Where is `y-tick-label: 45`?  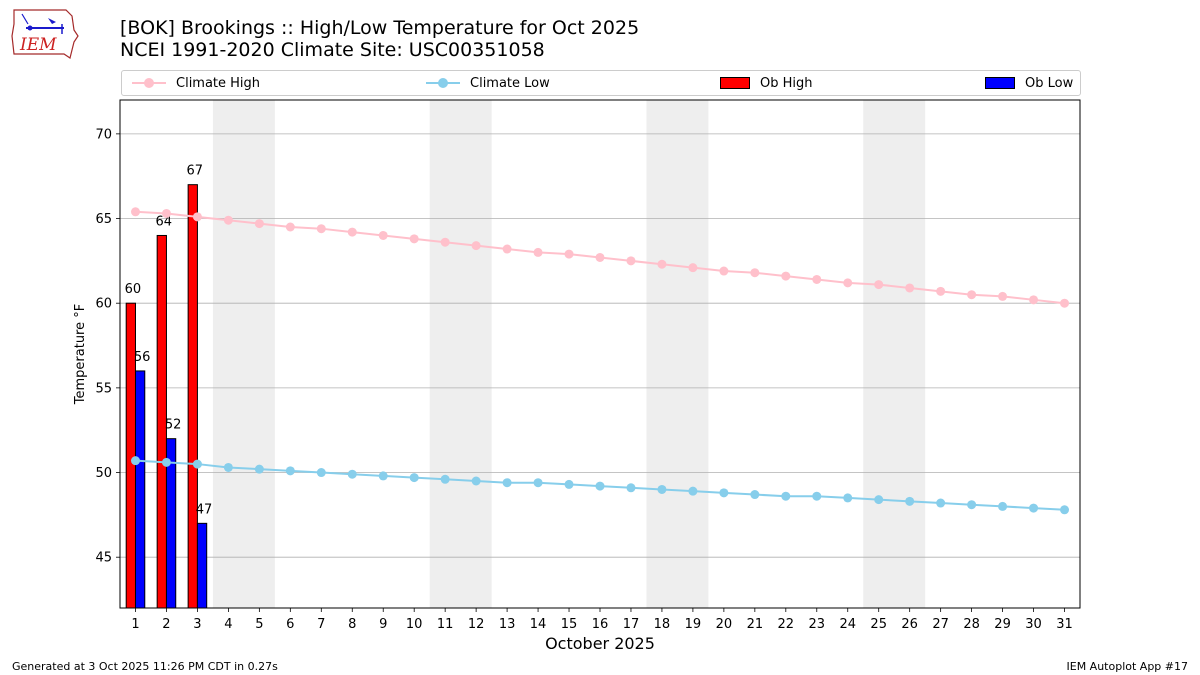
y-tick-label: 45 is located at coordinates (103, 558).